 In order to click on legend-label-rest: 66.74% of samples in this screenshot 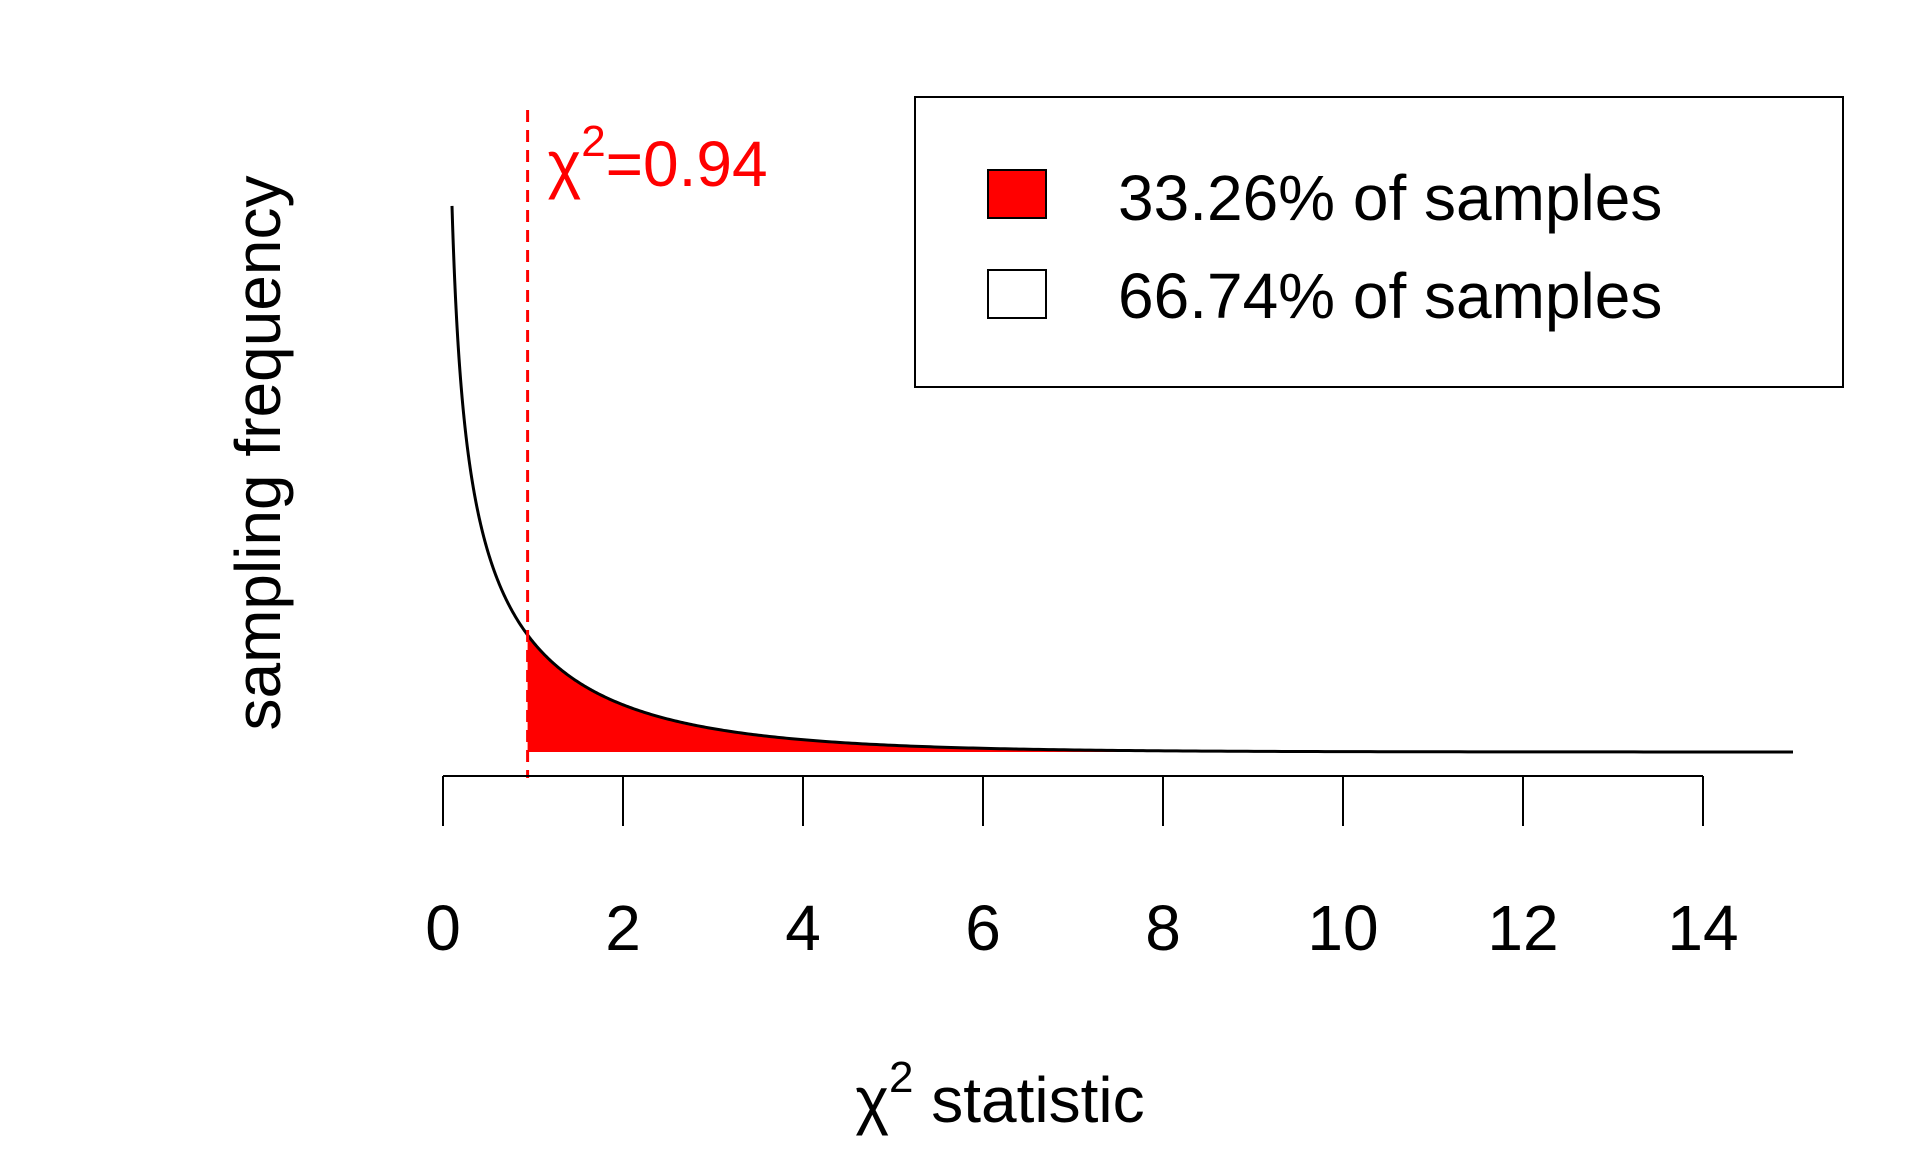, I will do `click(1390, 296)`.